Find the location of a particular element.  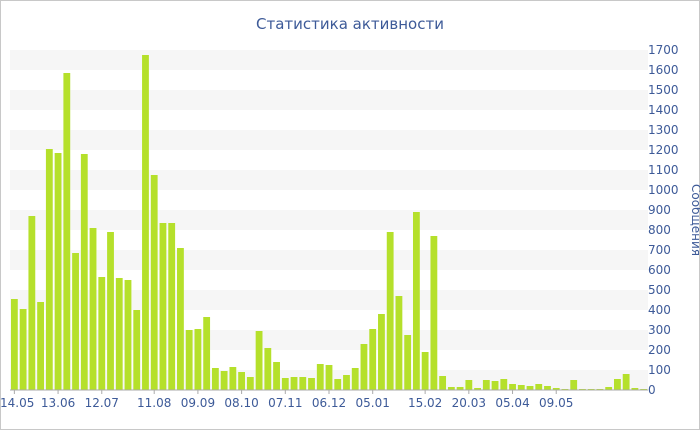

y-tick-label: 300 is located at coordinates (659, 330).